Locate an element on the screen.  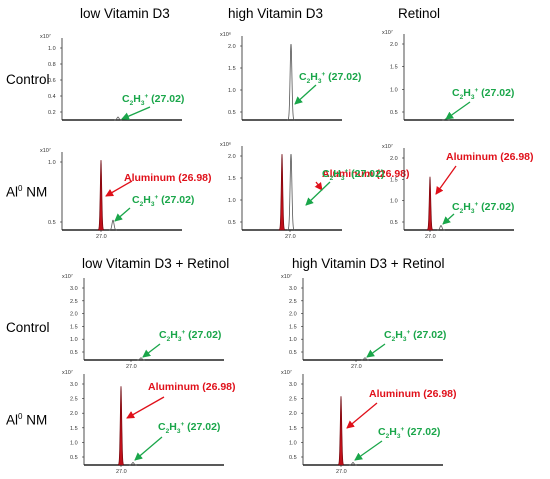
panel-retinol_control: x10⁷ 2.0 1.5 1.0 0.5 C2H3+ (27.02) is located at coordinates (448, 75).